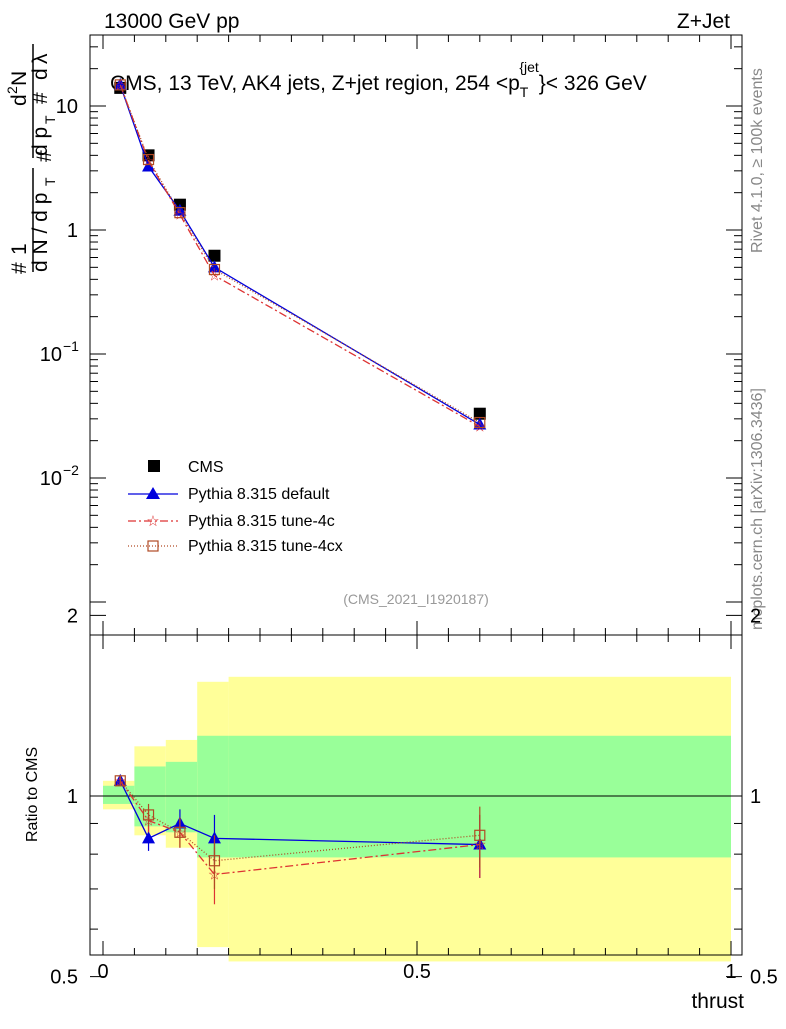  I want to click on legend-label-cms: CMS, so click(206, 467).